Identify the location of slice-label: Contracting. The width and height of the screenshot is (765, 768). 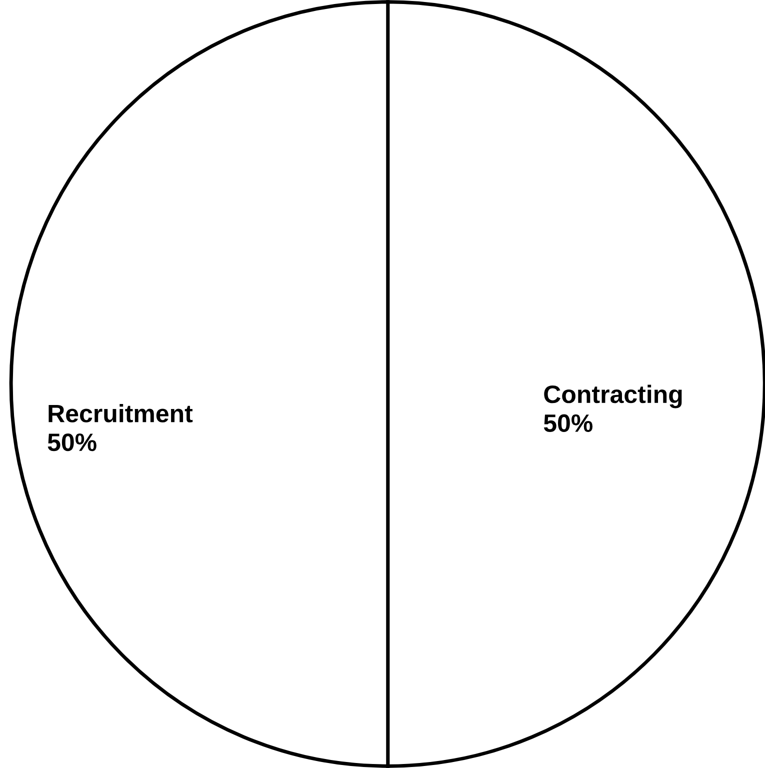
(613, 396).